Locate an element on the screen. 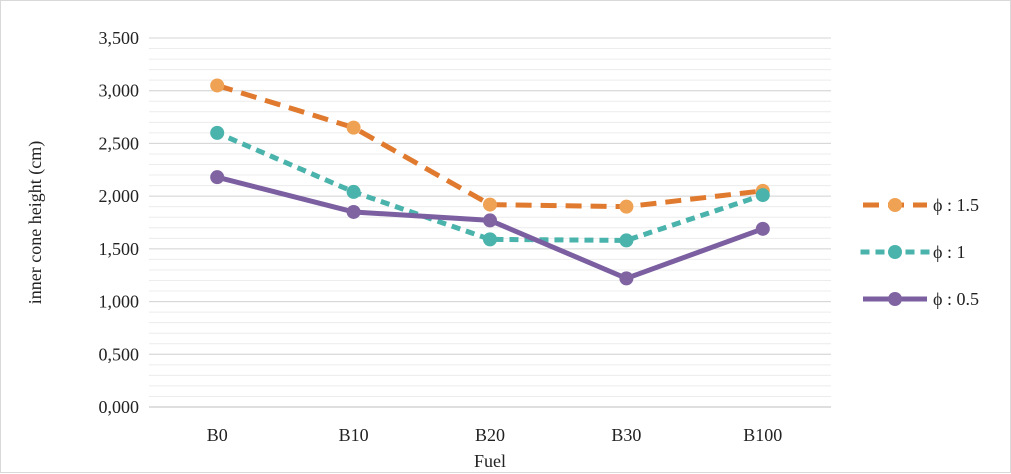  legend: ϕ : 1.5 ϕ : 1 ϕ : 0.5 is located at coordinates (919, 252).